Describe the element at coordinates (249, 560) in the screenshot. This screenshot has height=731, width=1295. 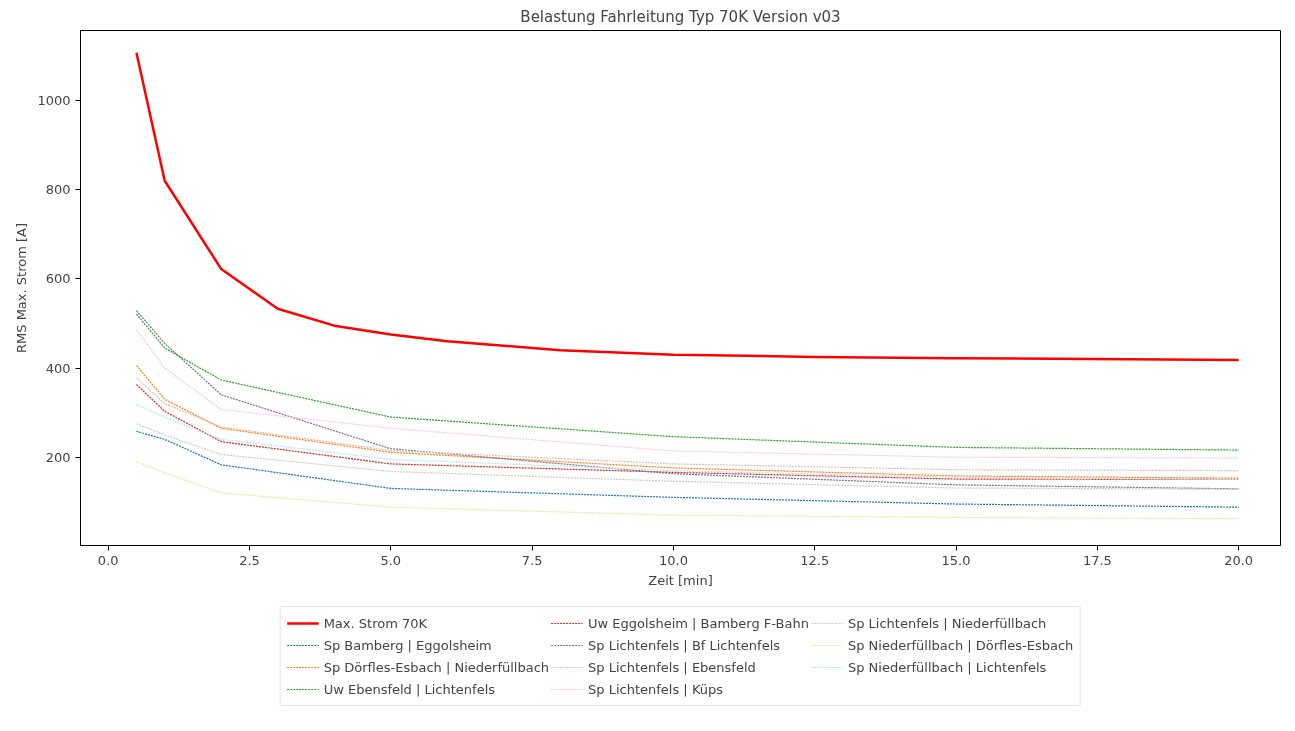
I see `x-tick-label: 2.5` at that location.